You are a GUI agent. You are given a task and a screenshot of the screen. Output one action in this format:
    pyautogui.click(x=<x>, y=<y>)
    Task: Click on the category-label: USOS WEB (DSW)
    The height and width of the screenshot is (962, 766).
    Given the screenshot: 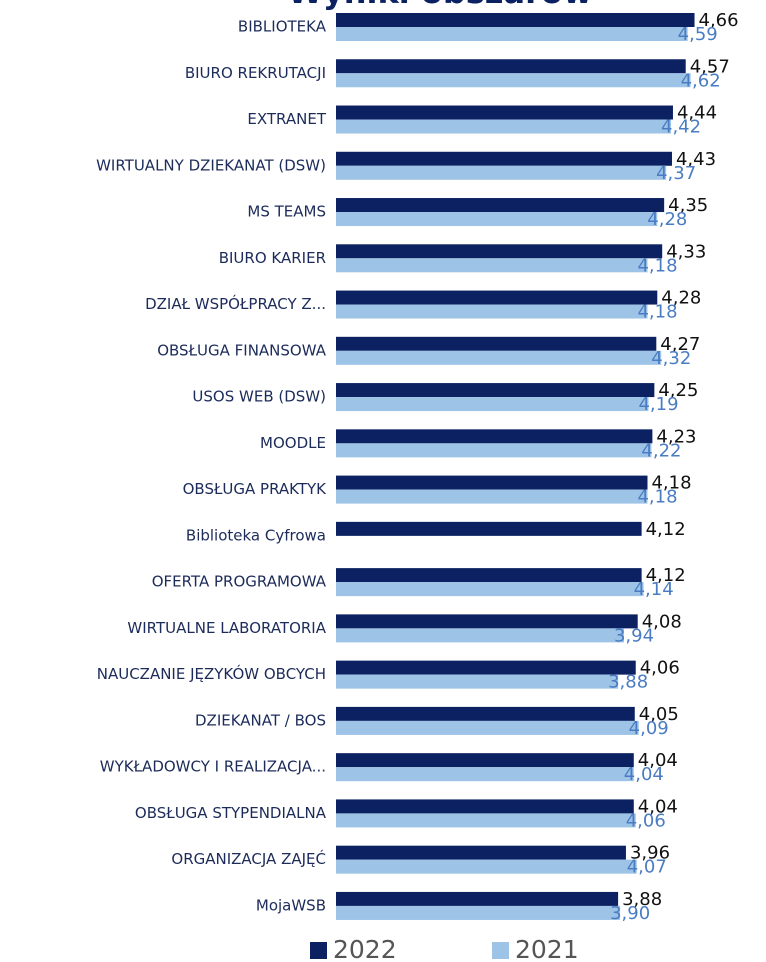 What is the action you would take?
    pyautogui.click(x=259, y=397)
    